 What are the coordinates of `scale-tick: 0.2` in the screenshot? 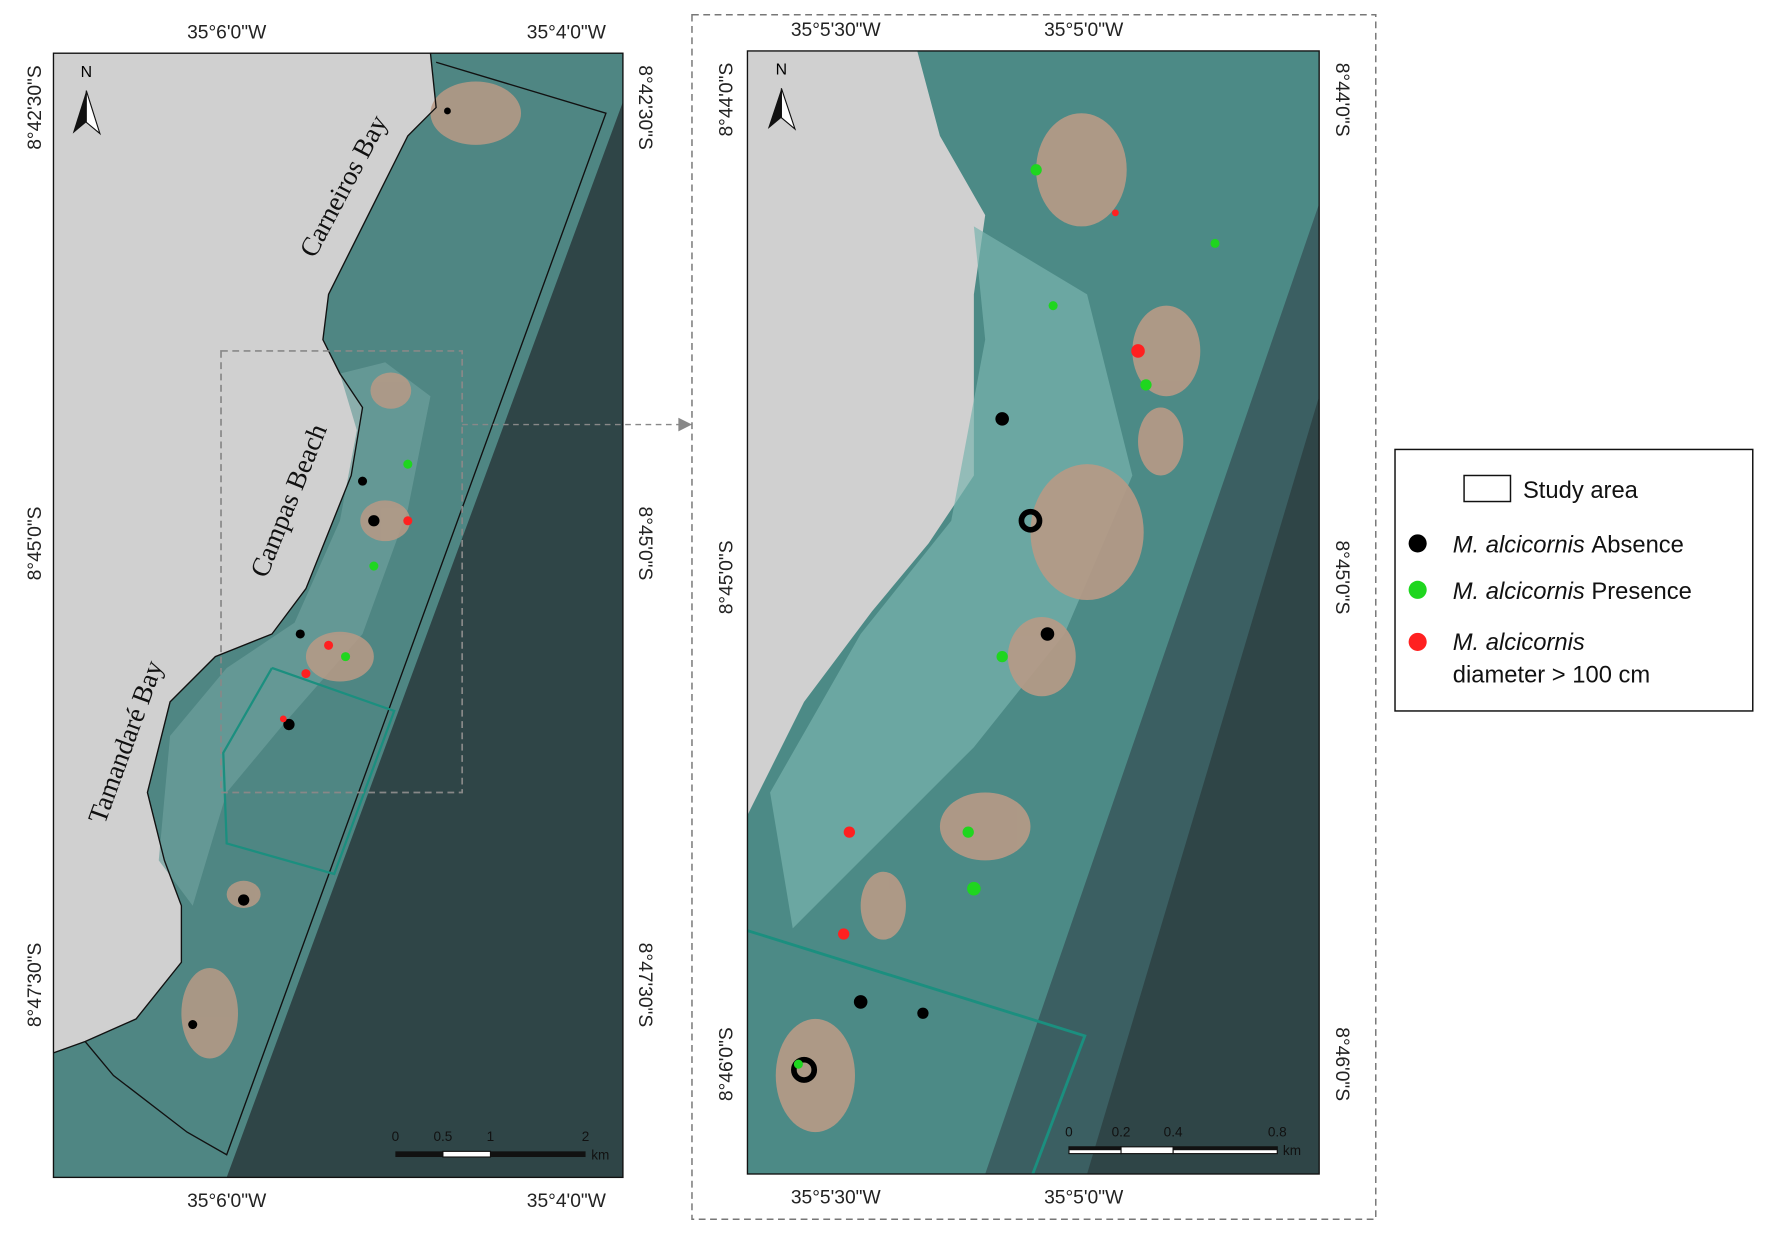 It's located at (1121, 1132).